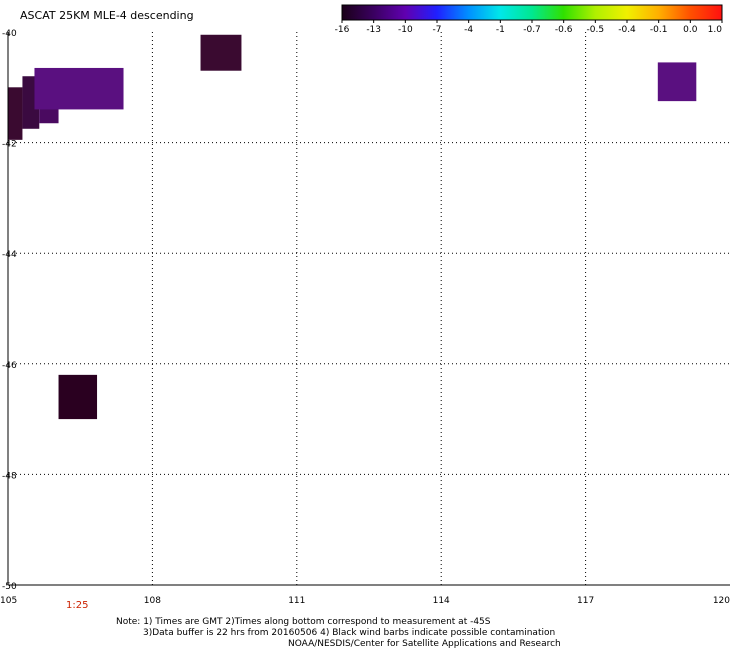 Image resolution: width=740 pixels, height=650 pixels. I want to click on colorbar-tick-label: -10, so click(405, 30).